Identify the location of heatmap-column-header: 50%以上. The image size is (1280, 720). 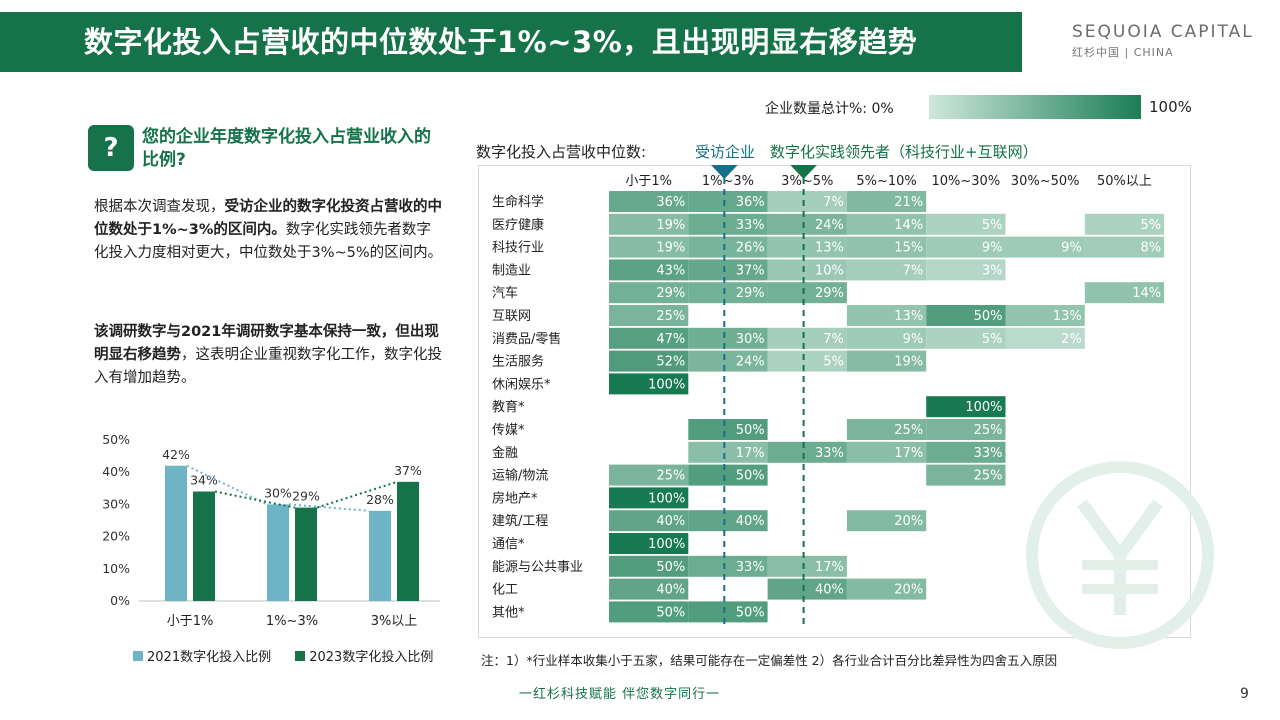
(1124, 181).